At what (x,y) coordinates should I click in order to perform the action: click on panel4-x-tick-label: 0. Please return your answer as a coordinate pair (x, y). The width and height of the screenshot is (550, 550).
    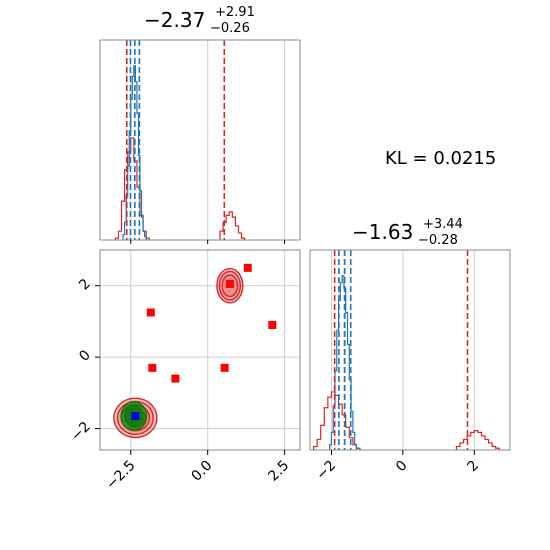
    Looking at the image, I should click on (402, 467).